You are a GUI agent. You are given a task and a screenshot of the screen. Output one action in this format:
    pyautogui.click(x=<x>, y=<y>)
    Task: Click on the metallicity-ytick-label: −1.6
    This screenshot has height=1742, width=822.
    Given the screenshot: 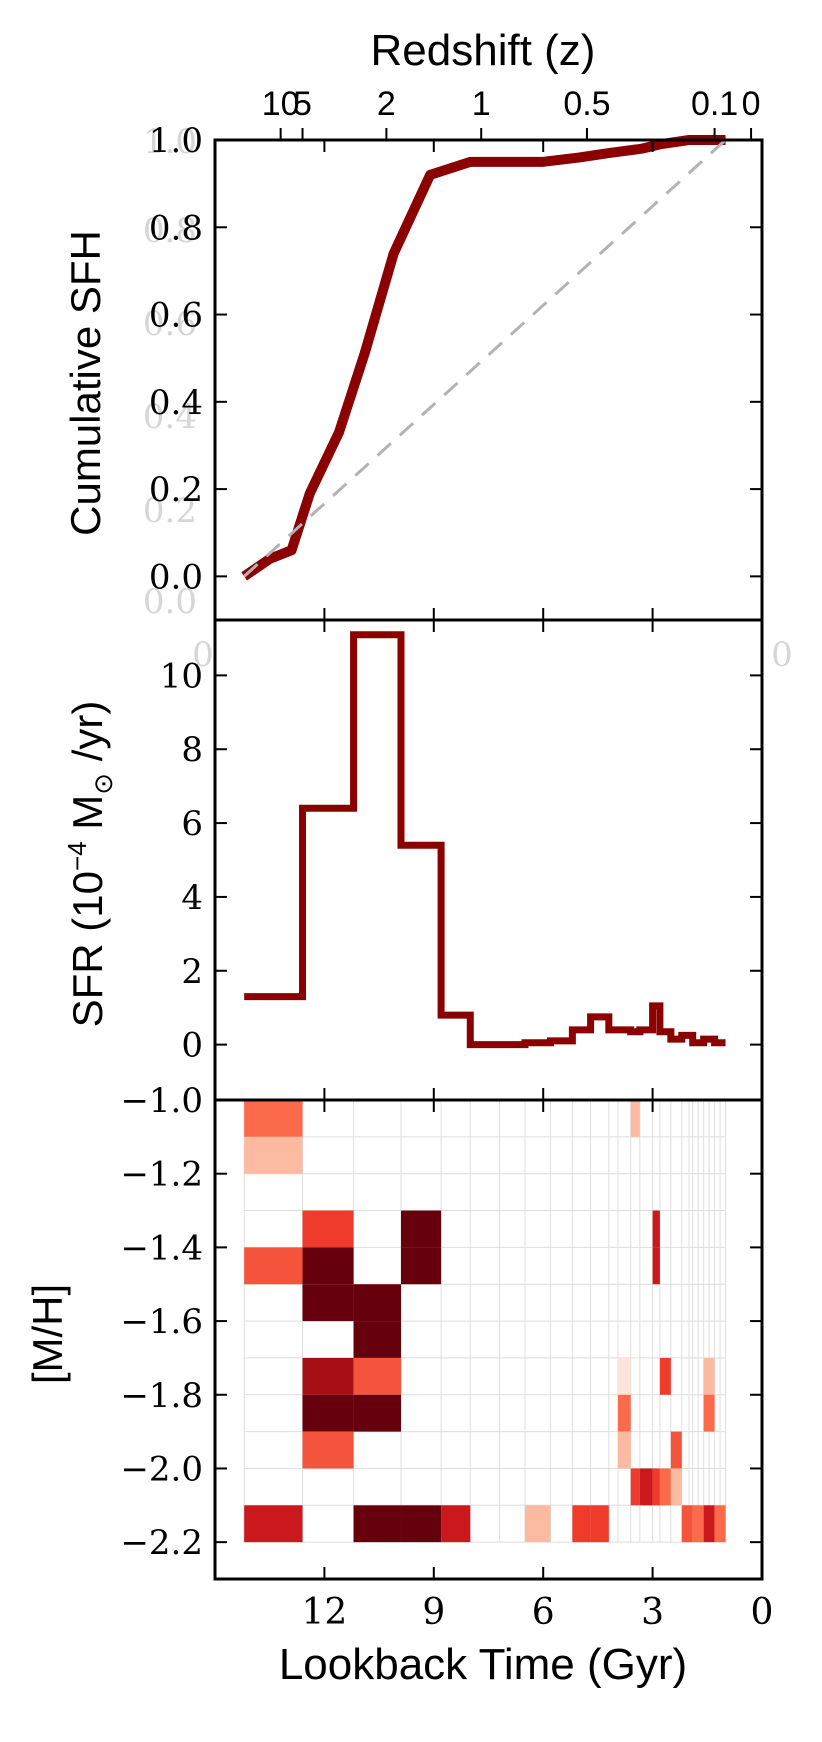 What is the action you would take?
    pyautogui.click(x=161, y=1322)
    